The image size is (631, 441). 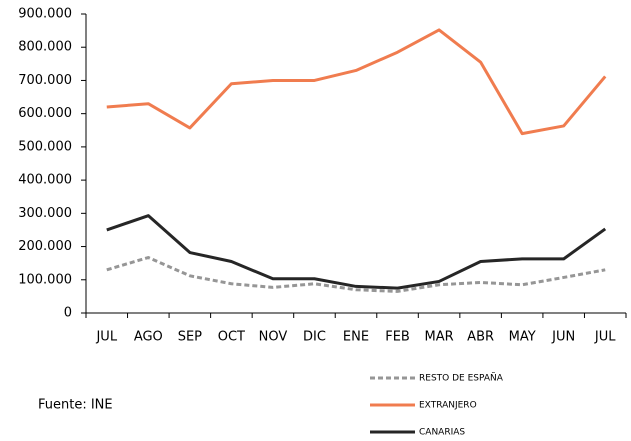 What do you see at coordinates (45, 180) in the screenshot?
I see `y-tick-label: 400.000` at bounding box center [45, 180].